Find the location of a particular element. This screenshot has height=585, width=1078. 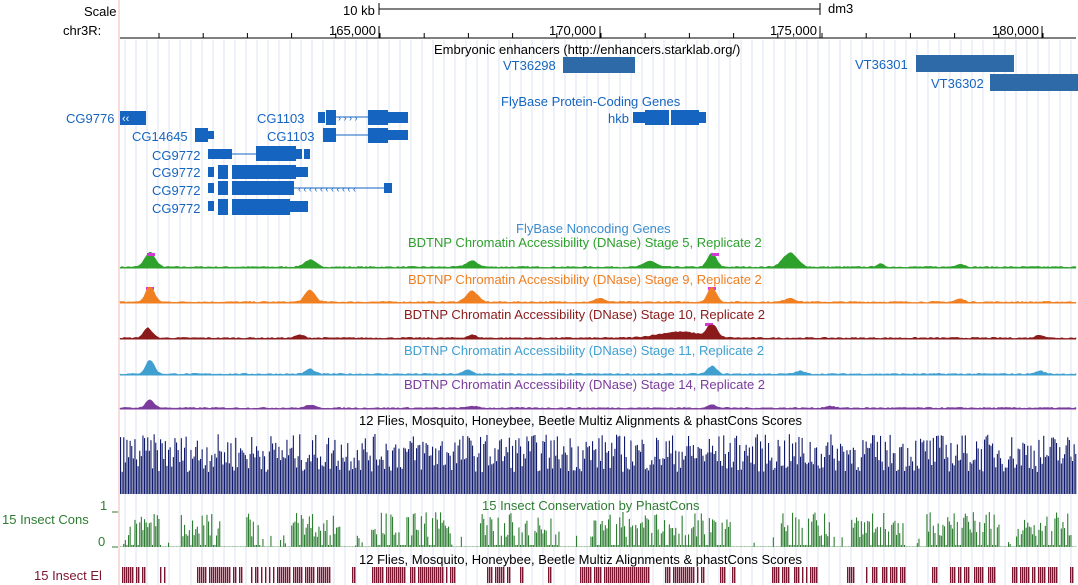

phastcons-axis-min: 0 is located at coordinates (102, 541).